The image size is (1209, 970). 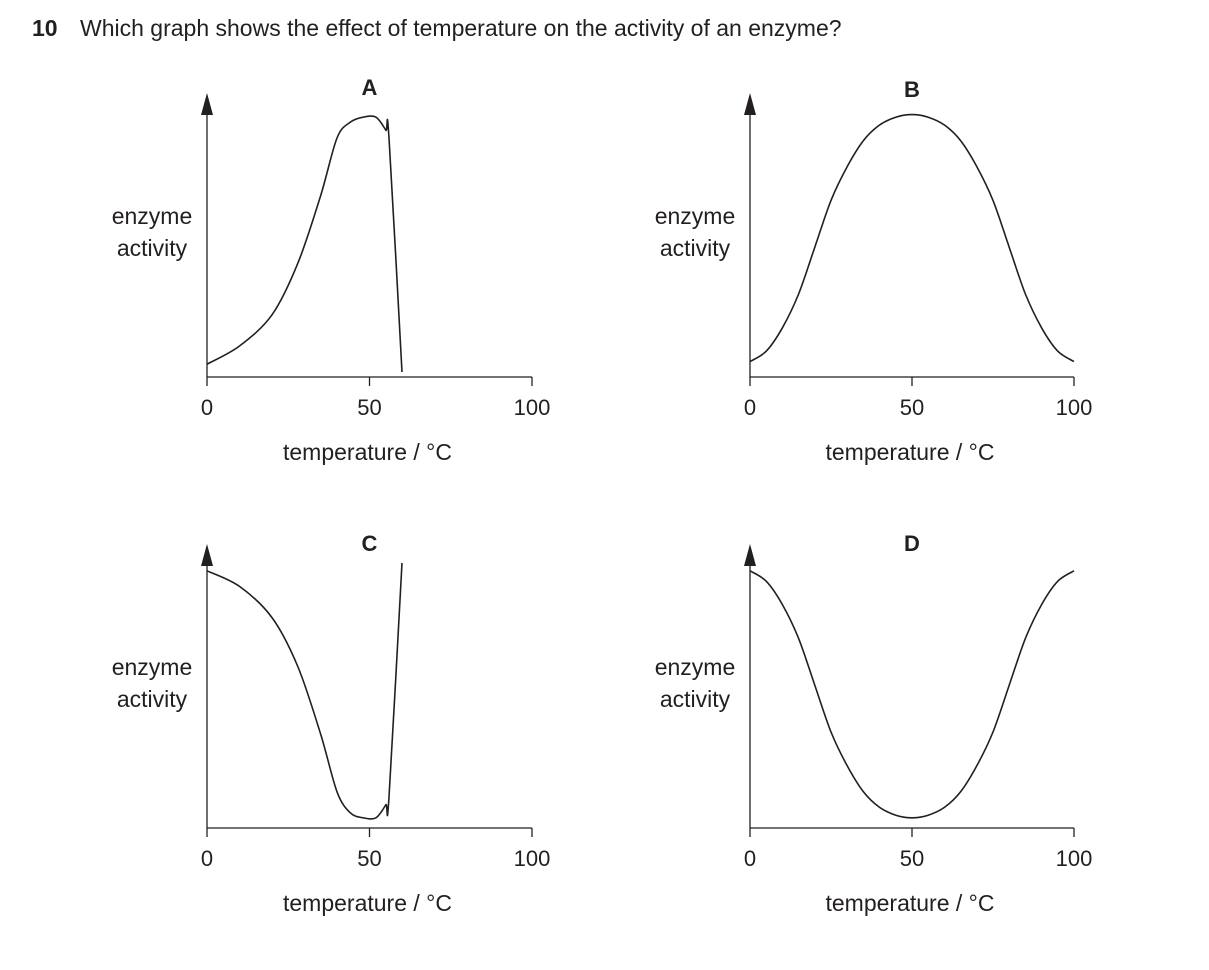 What do you see at coordinates (45, 28) in the screenshot?
I see `question-number: 10` at bounding box center [45, 28].